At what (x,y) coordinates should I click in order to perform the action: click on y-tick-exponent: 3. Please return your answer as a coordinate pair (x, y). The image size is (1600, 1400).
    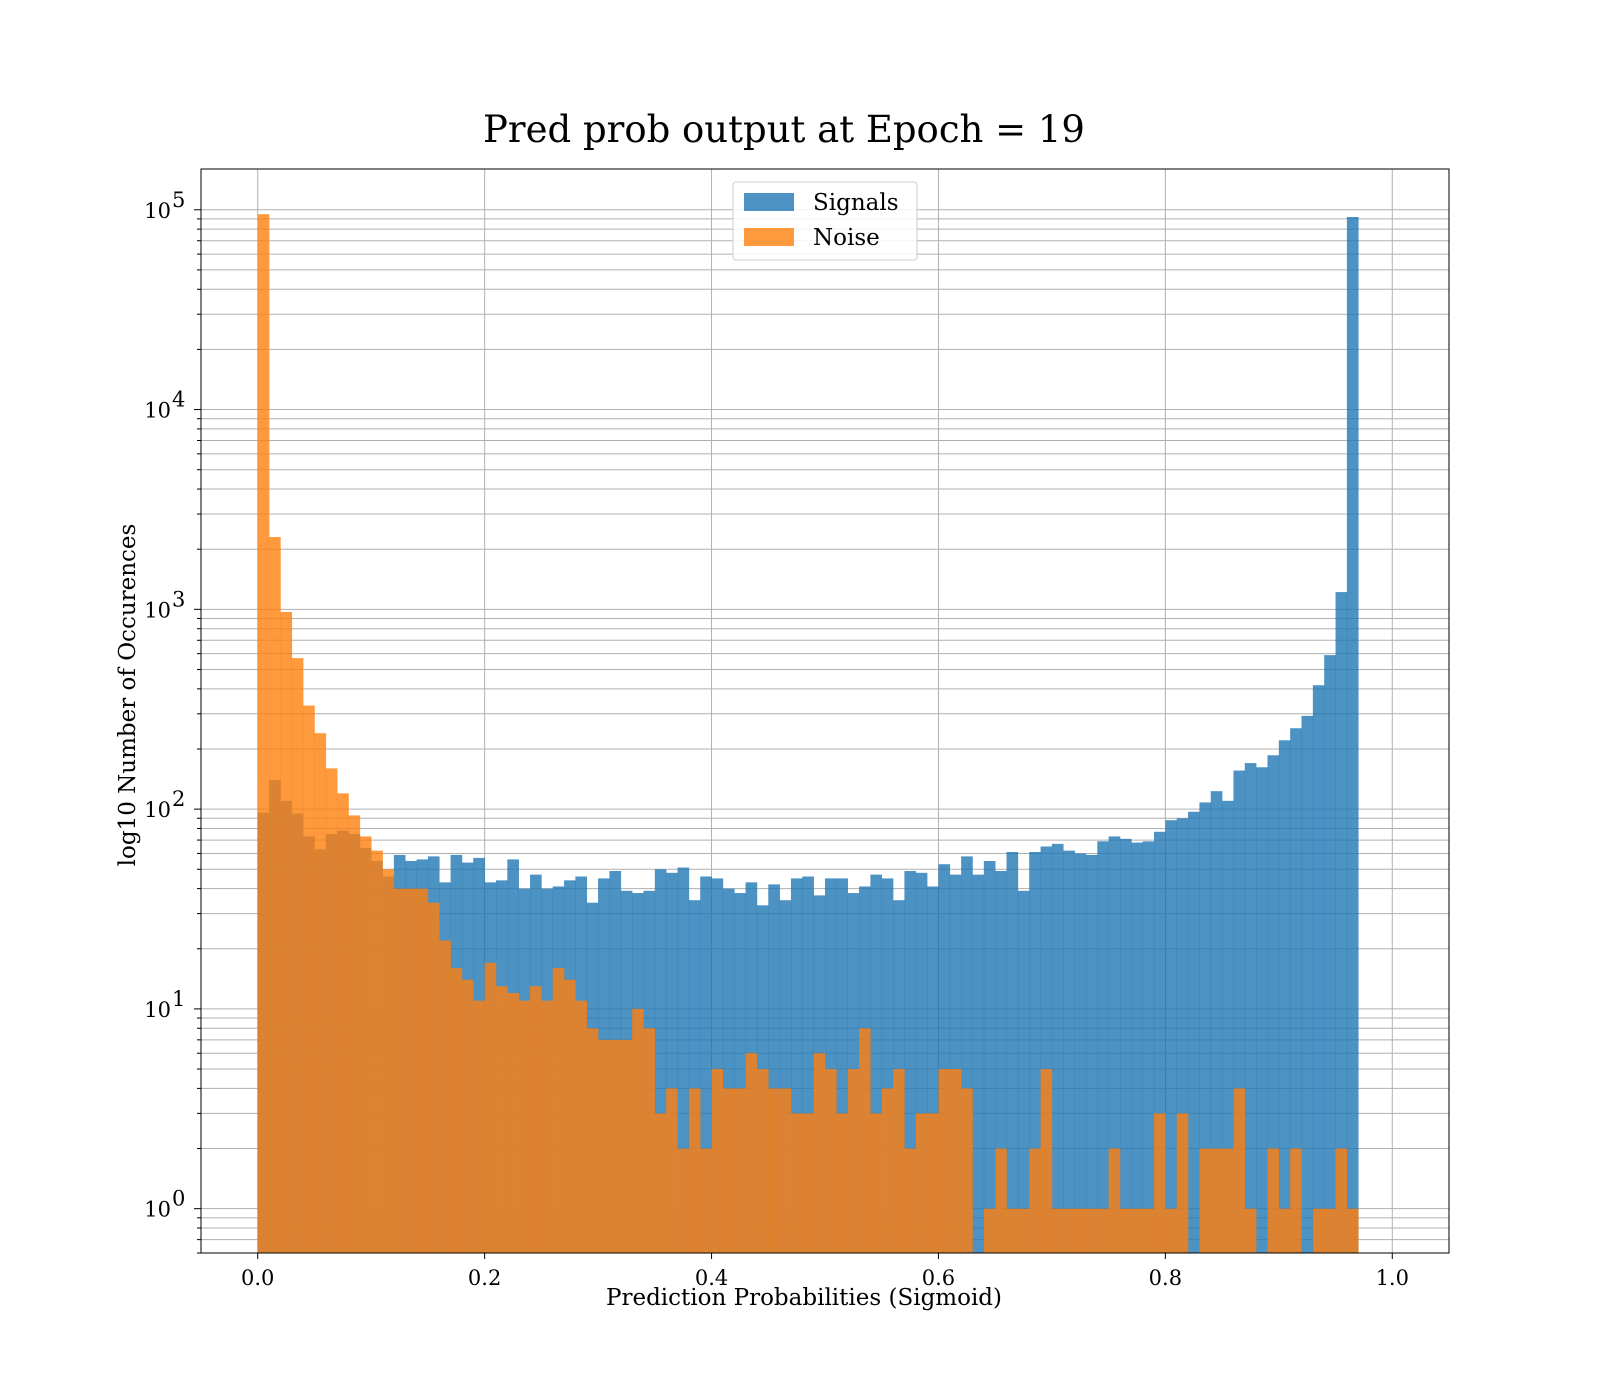
    Looking at the image, I should click on (178, 599).